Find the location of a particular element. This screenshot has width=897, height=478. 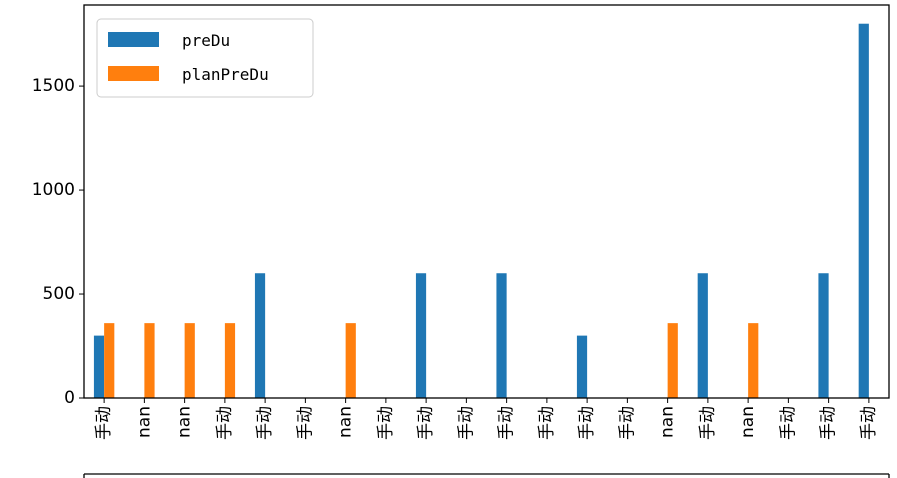

x-tick-label-7: 手动 is located at coordinates (386, 423).